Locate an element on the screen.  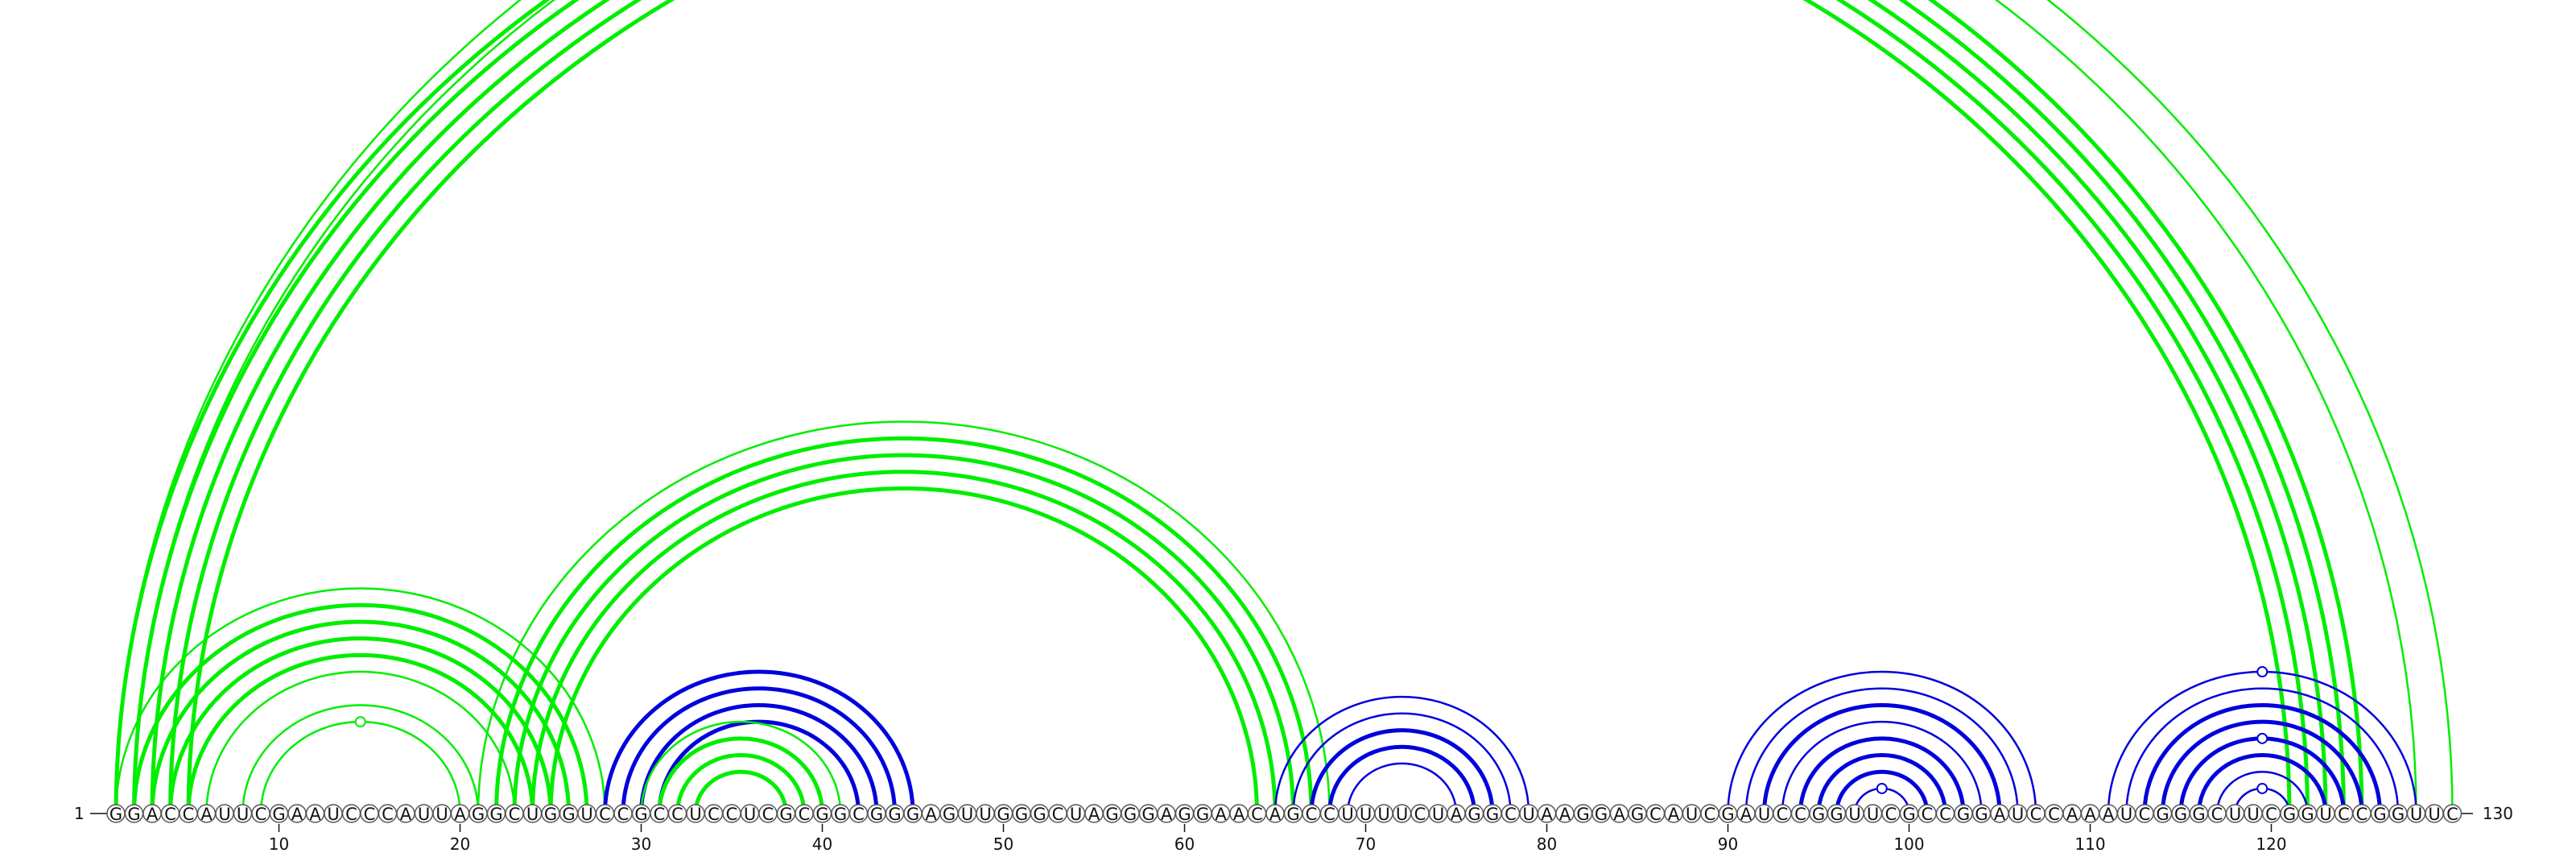
tick-label-80: 80 is located at coordinates (1547, 844).